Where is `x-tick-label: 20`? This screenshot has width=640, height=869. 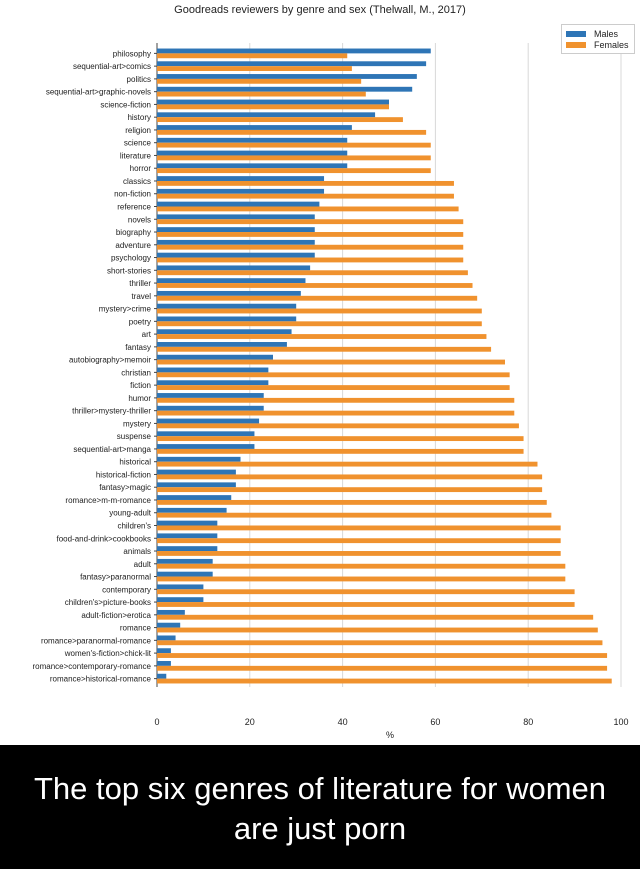 x-tick-label: 20 is located at coordinates (250, 722).